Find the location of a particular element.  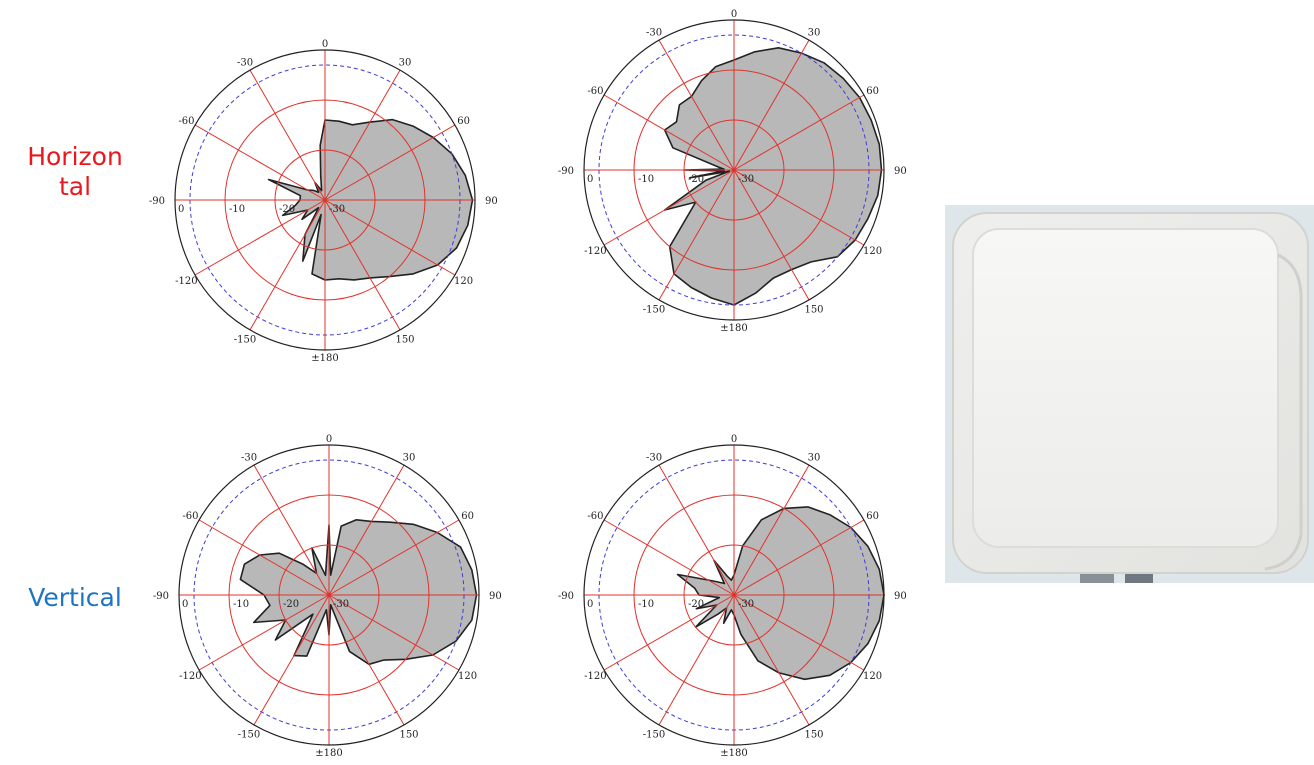

row-label-horizontal: Horizon tal is located at coordinates (75, 171).